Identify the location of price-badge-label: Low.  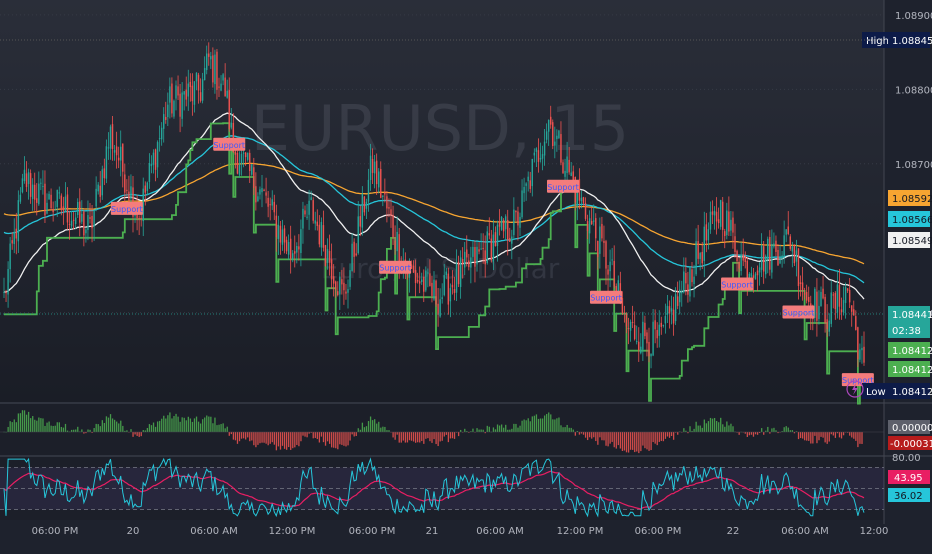
(876, 392).